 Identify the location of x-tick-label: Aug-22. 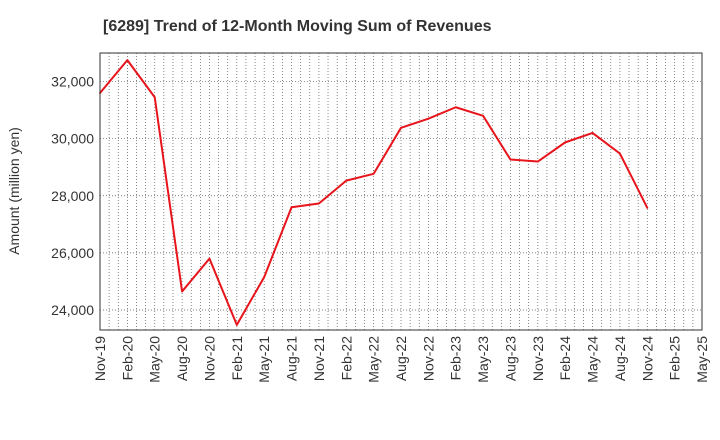
(401, 358).